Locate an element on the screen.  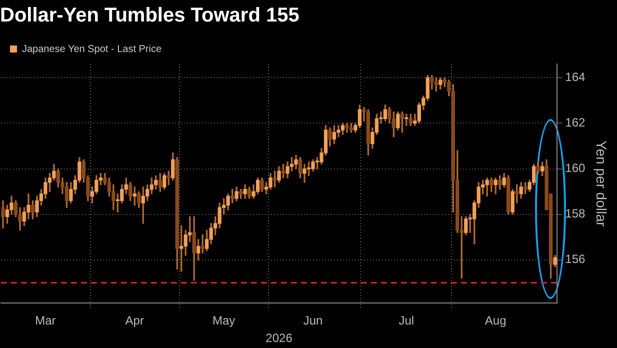
y-tick-label: 164 is located at coordinates (575, 77).